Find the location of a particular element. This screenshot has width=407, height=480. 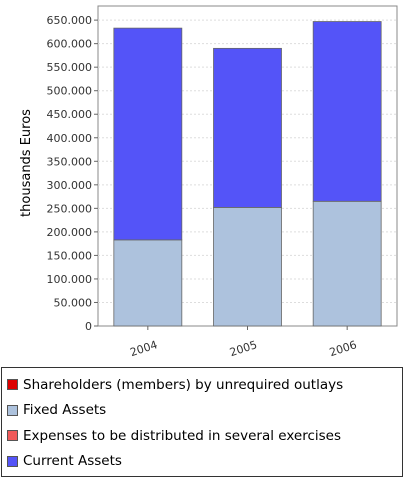

x-tick-label: 2005 is located at coordinates (243, 348).